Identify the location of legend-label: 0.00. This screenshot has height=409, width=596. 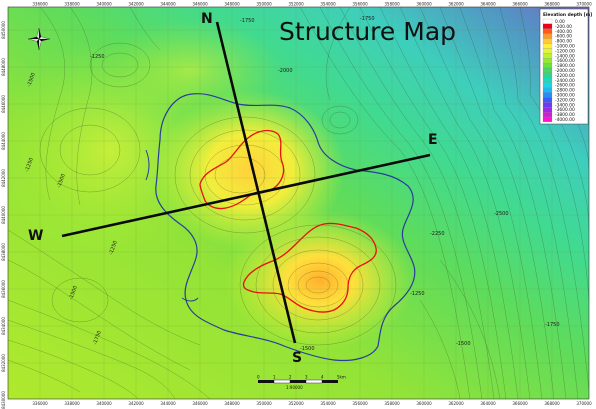
(560, 22).